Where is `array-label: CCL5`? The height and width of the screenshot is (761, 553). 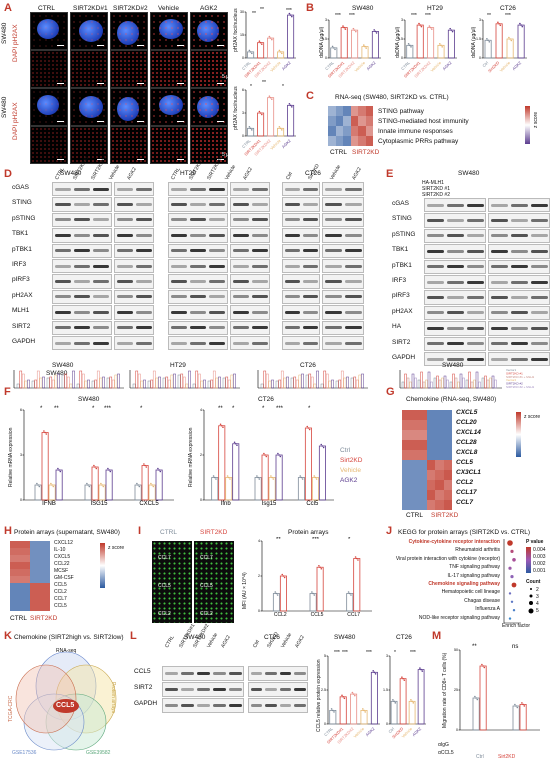 array-label: CCL5 is located at coordinates (206, 586).